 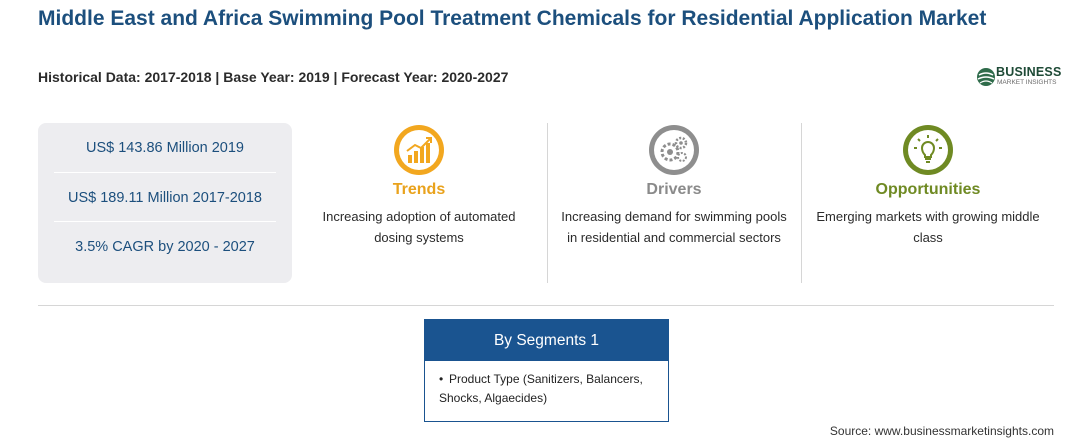 I want to click on logo-name: BUSINESS, so click(x=1029, y=72).